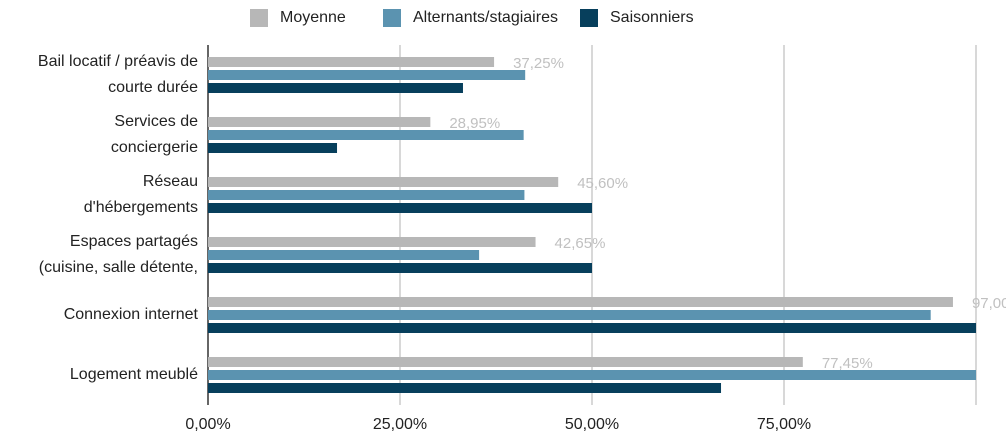 This screenshot has width=1006, height=436. I want to click on data-label: 97,00%, so click(989, 303).